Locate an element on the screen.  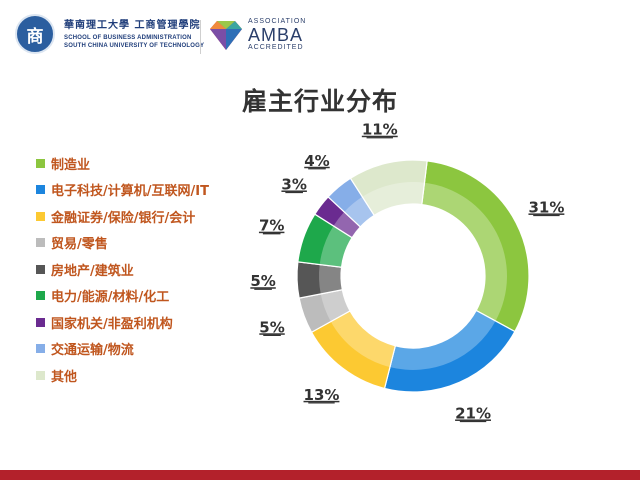
amba-wordmark: ASSOCIATION AMBA ACCREDITED is located at coordinates (277, 35).